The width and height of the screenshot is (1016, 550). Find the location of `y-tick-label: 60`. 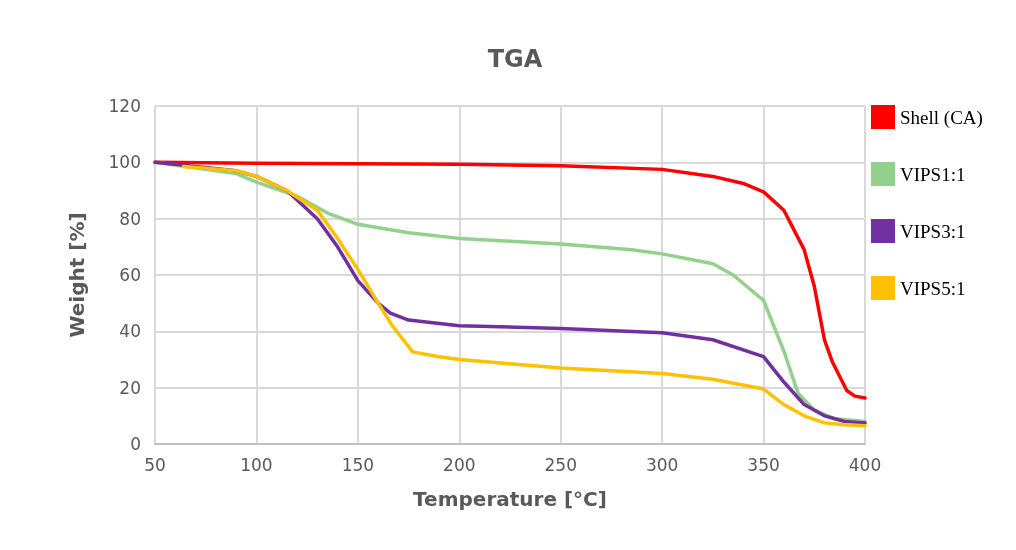

y-tick-label: 60 is located at coordinates (130, 275).